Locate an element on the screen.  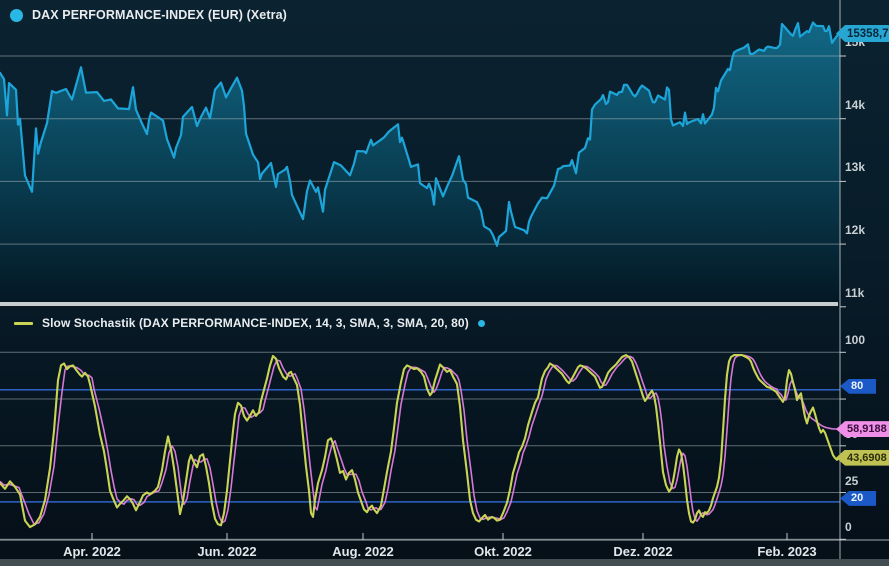
x-axis-label: Aug. 2022 is located at coordinates (363, 551).